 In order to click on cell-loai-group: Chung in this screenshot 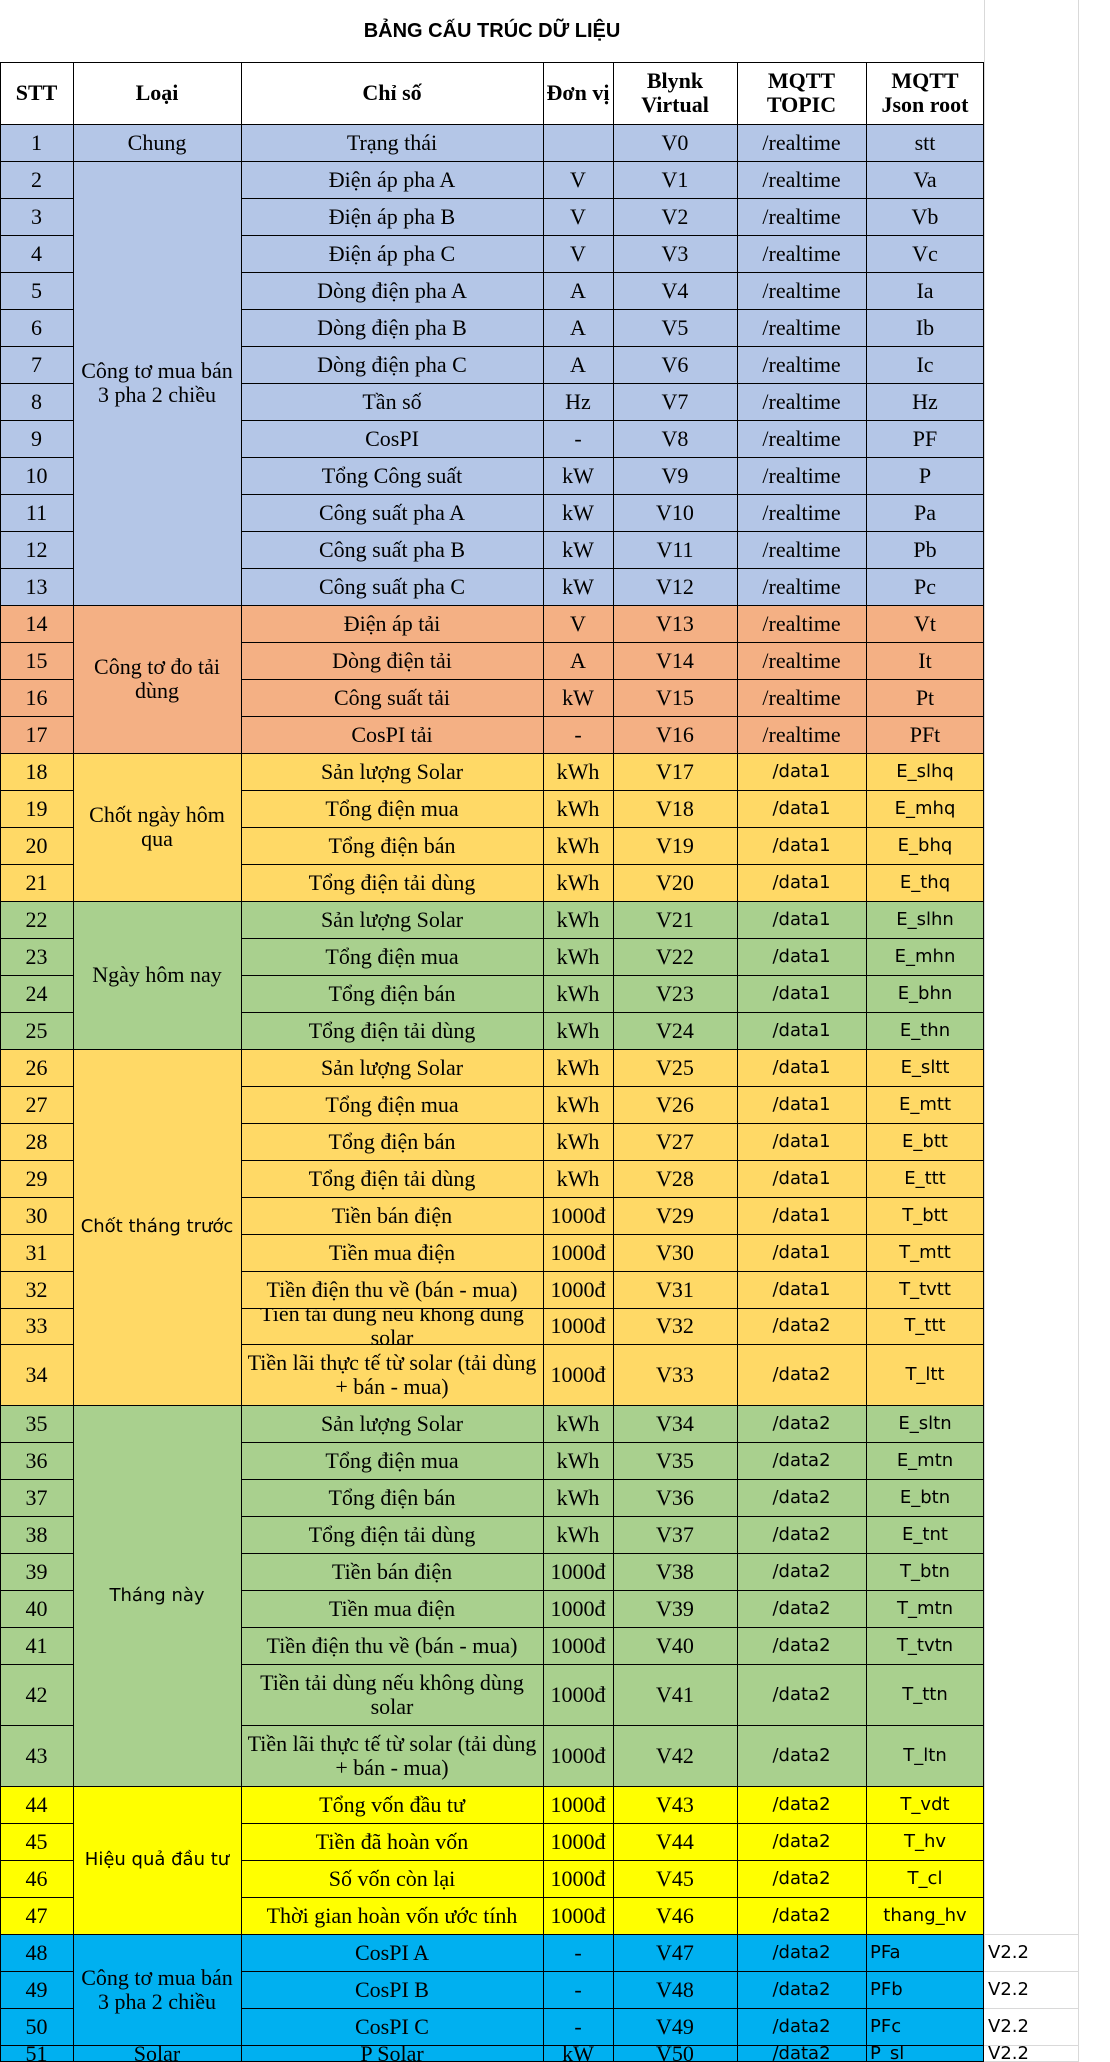, I will do `click(157, 142)`.